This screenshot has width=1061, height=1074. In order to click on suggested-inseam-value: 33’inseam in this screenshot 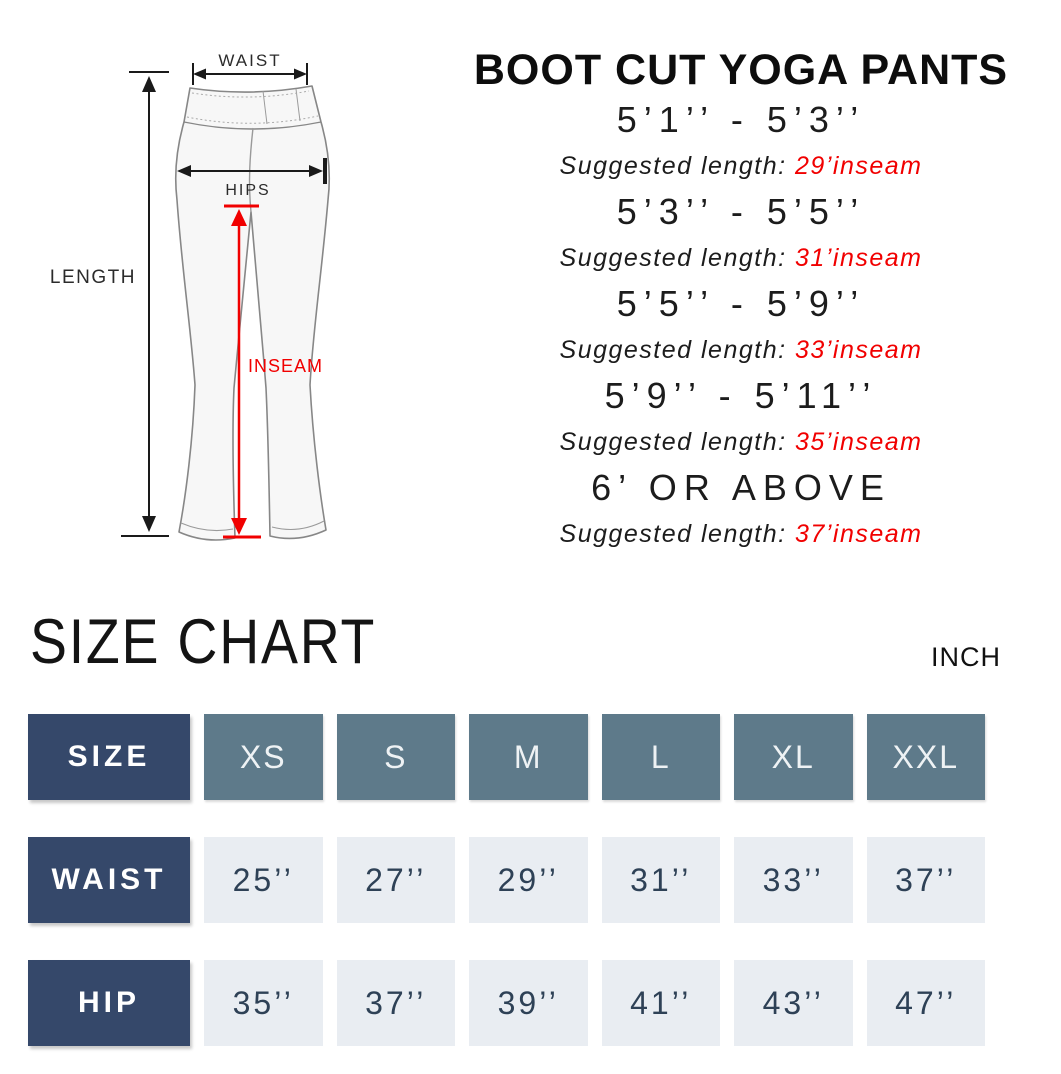, I will do `click(859, 350)`.